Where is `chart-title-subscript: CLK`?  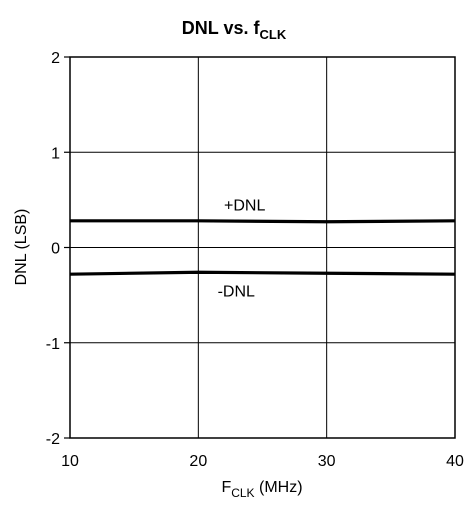
chart-title-subscript: CLK is located at coordinates (272, 34).